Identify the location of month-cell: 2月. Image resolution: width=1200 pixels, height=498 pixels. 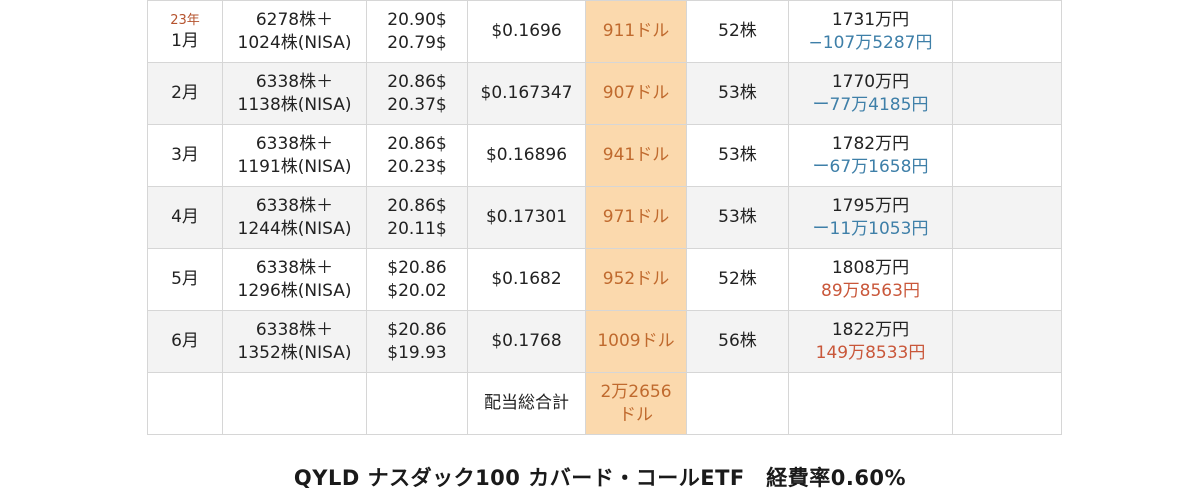
(185, 93).